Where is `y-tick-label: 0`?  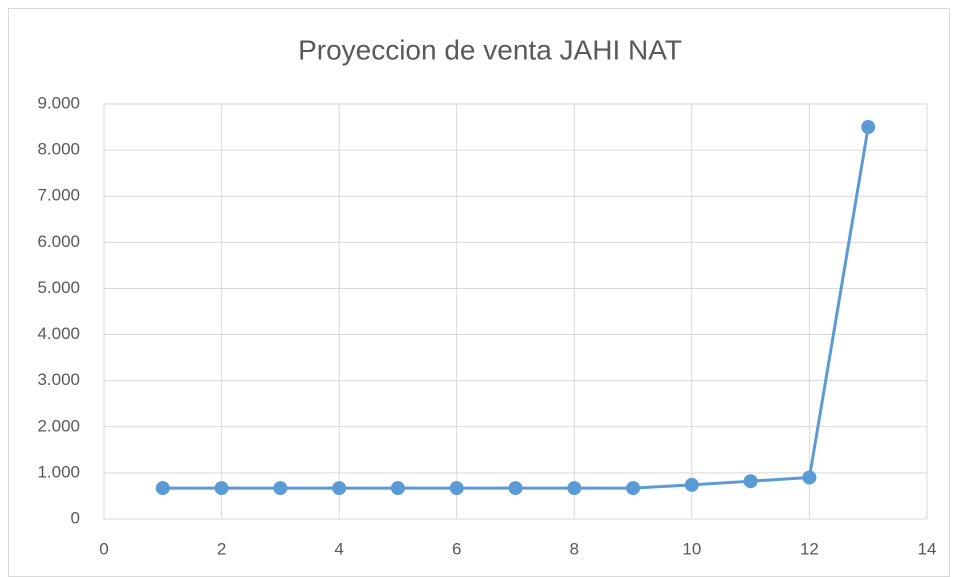
y-tick-label: 0 is located at coordinates (75, 517).